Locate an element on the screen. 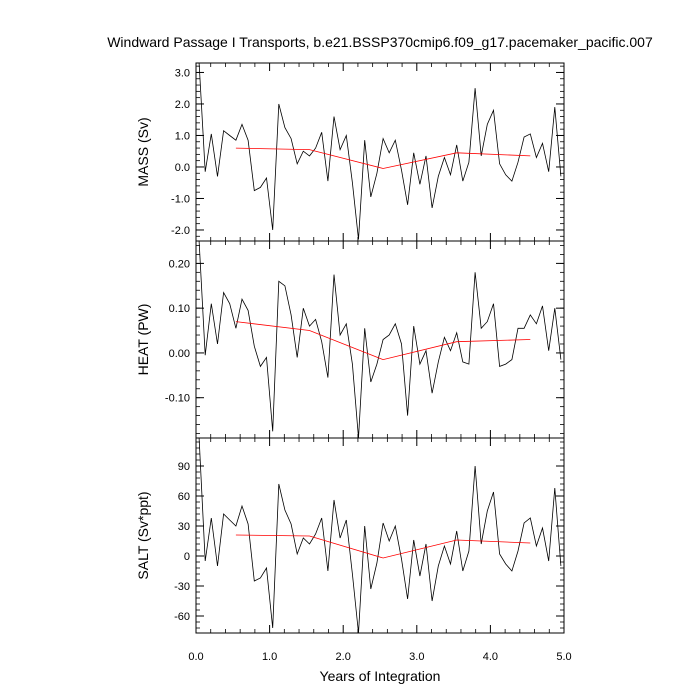 The image size is (700, 700). x-tick-label: 3.0 is located at coordinates (416, 657).